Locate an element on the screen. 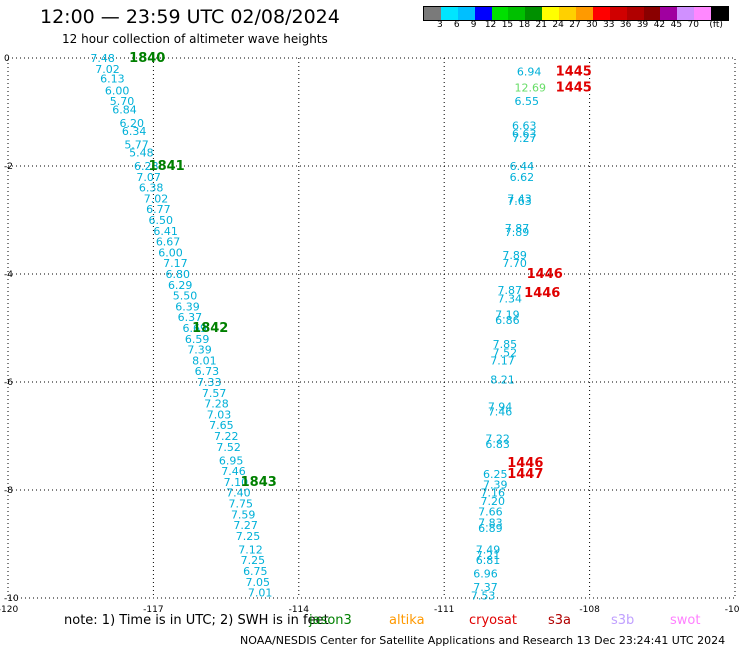 Image resolution: width=740 pixels, height=650 pixels. swh-value: 6.25 is located at coordinates (495, 474).